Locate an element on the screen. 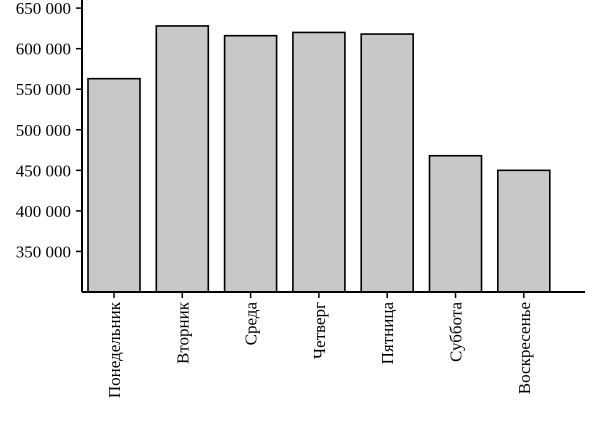 Image resolution: width=600 pixels, height=423 pixels. x-tick-label: Вторник is located at coordinates (182, 332).